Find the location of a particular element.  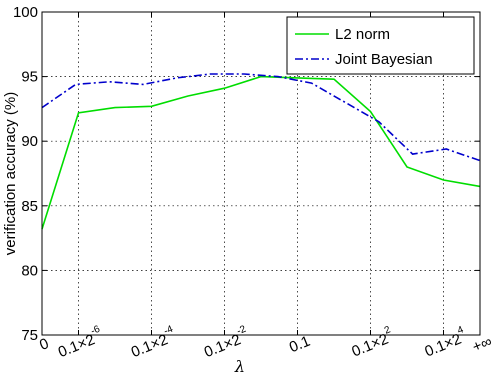

svg-text: 0.1×2-6 is located at coordinates (80, 342).